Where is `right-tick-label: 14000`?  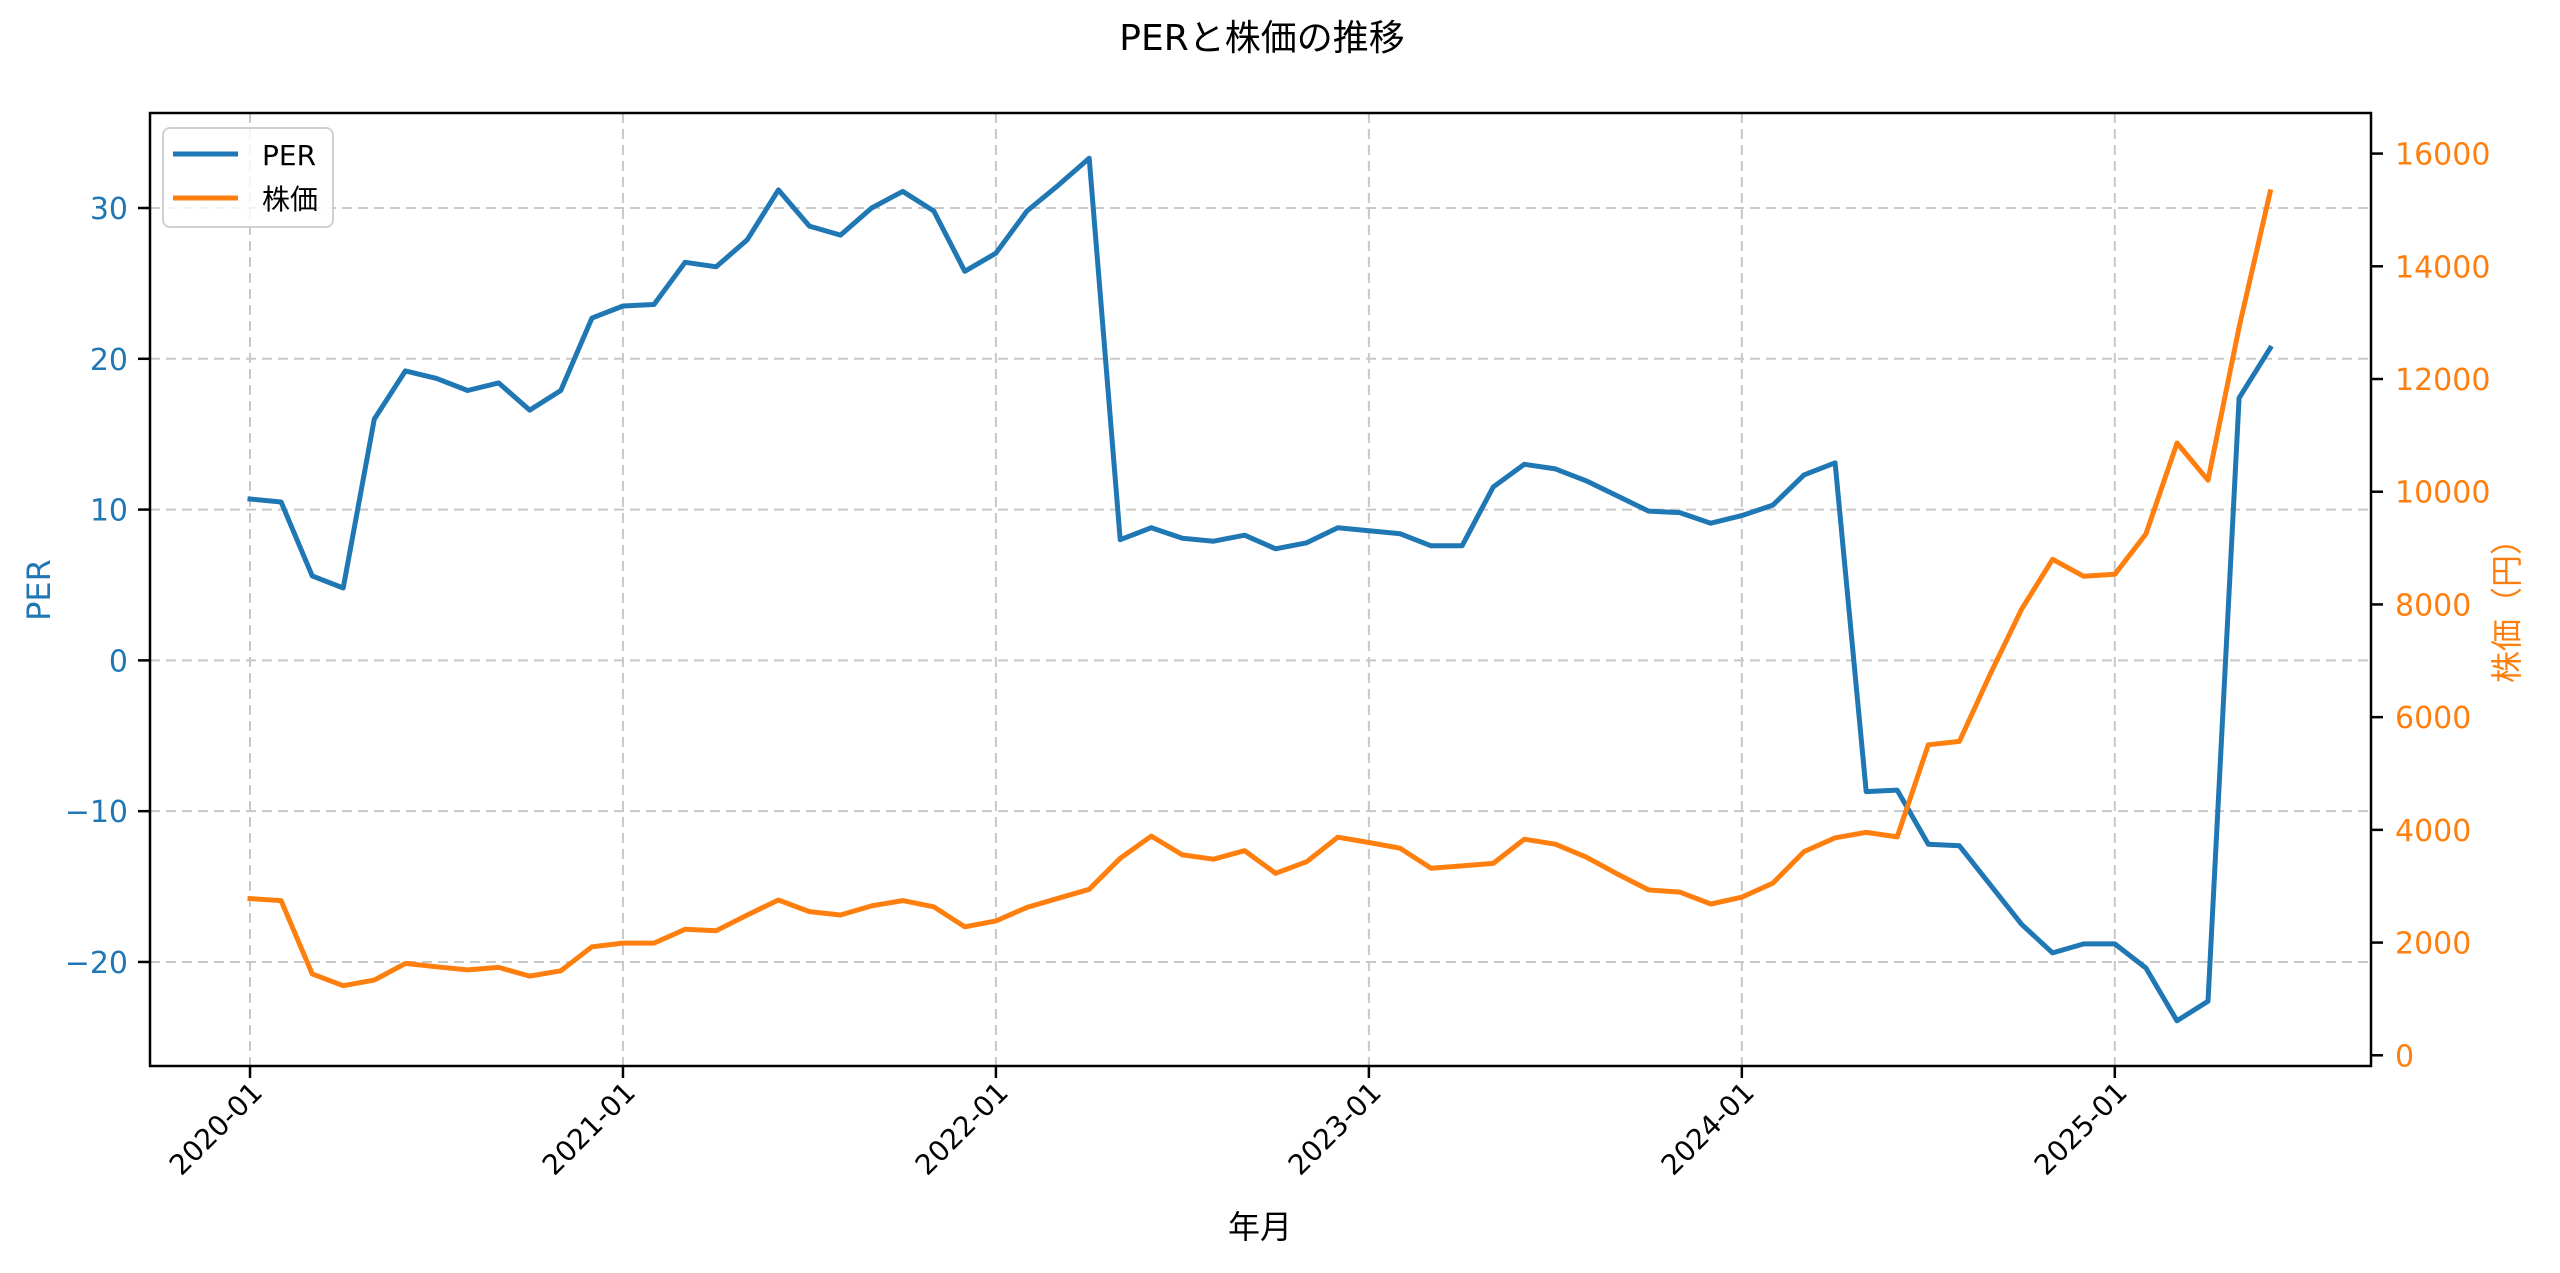 right-tick-label: 14000 is located at coordinates (2442, 267).